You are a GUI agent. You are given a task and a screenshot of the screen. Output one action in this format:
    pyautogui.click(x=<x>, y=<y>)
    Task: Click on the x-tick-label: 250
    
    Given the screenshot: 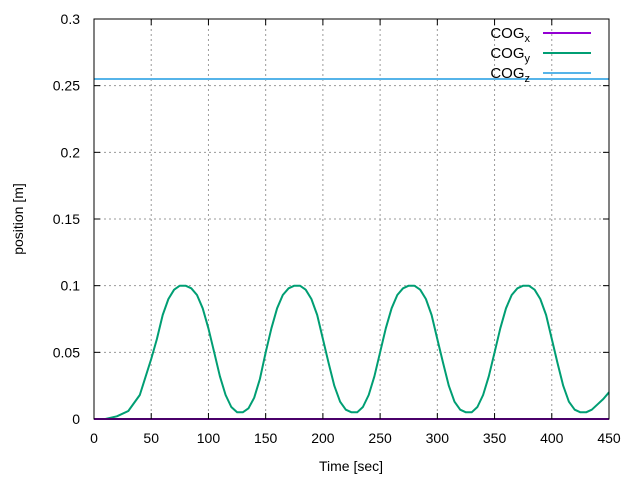 What is the action you would take?
    pyautogui.click(x=380, y=438)
    